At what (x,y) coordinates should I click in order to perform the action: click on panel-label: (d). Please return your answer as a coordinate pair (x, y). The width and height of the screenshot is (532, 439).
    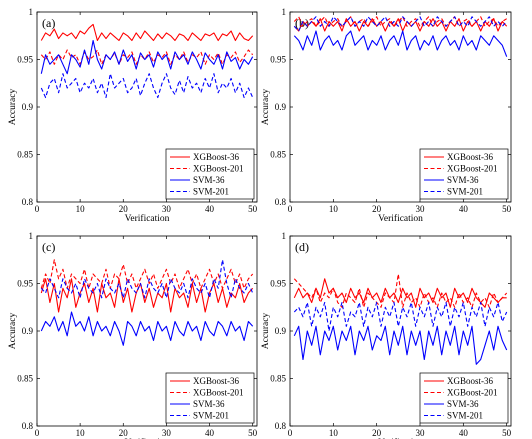
    Looking at the image, I should click on (302, 247).